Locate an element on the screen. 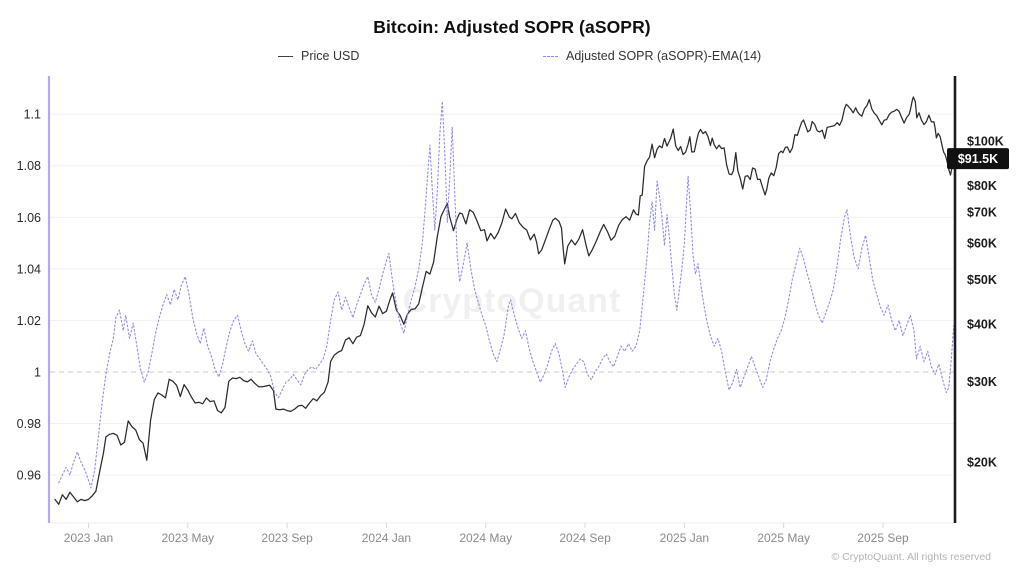  x-tick-label: 2024 Sep is located at coordinates (585, 538).